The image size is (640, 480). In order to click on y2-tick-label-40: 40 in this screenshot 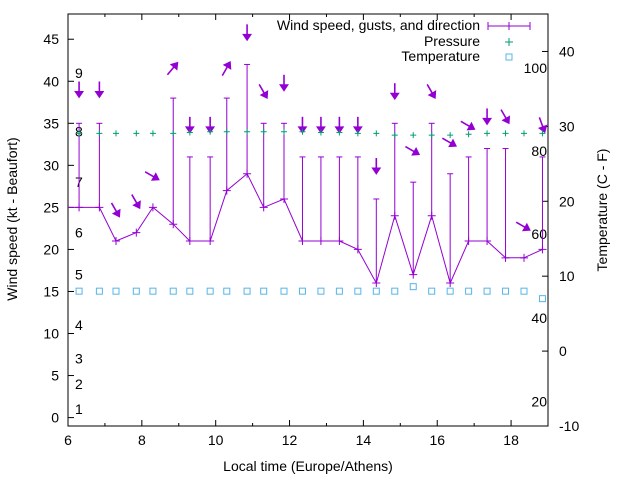, I will do `click(567, 51)`.